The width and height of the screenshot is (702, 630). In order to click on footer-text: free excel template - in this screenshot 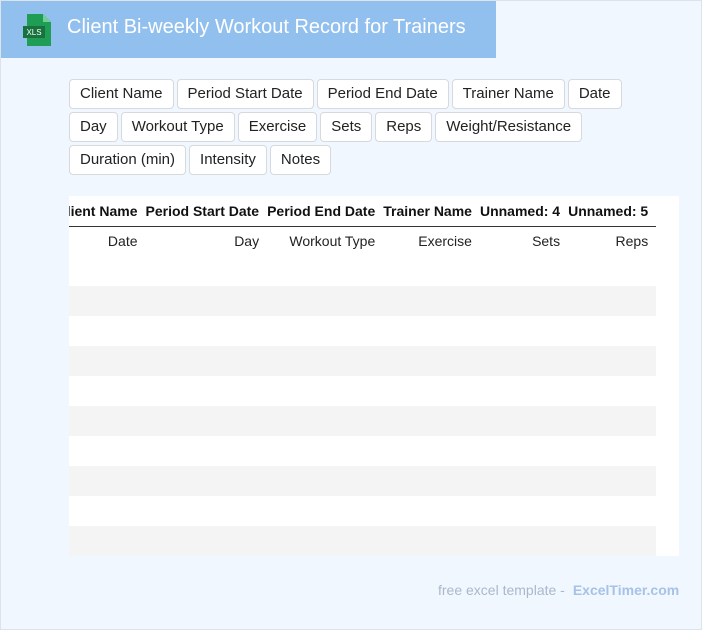, I will do `click(501, 590)`.